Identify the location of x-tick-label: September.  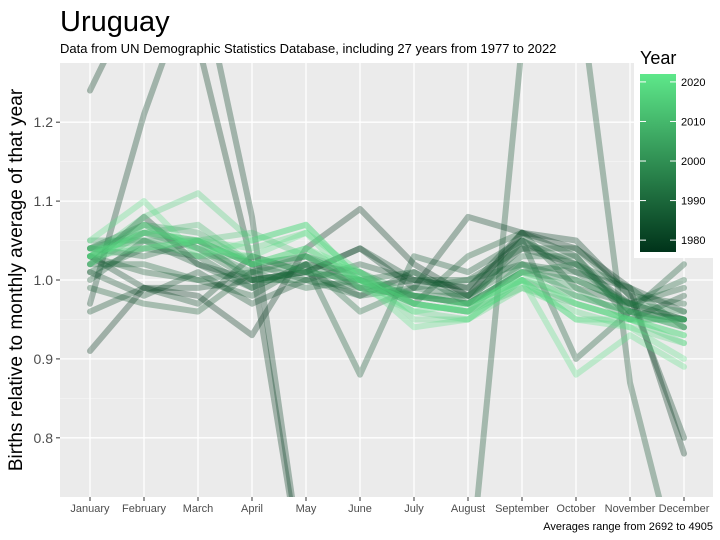
(522, 509).